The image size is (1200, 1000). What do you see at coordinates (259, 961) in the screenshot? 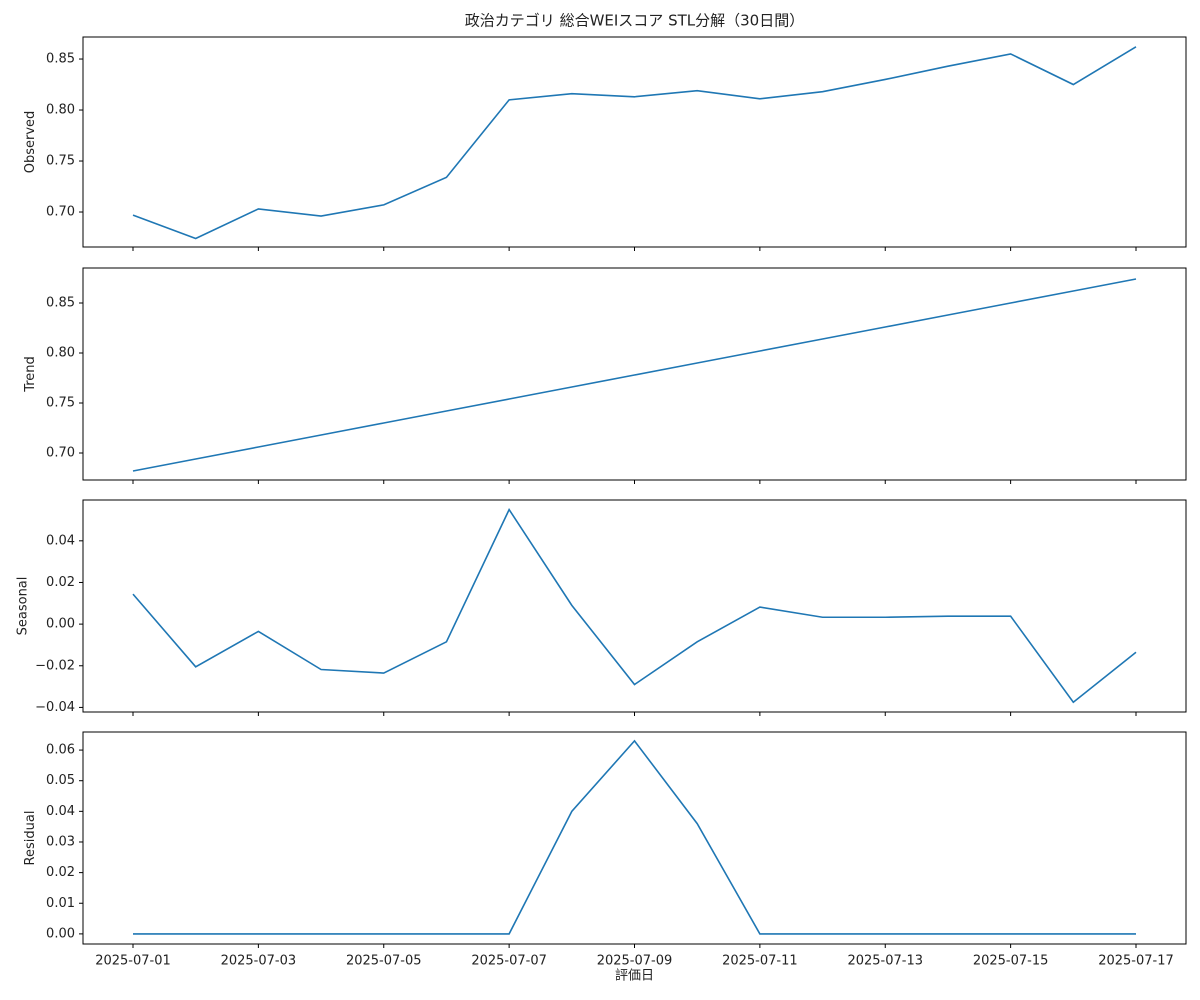
I see `x-tick-label: 2025-07-03` at bounding box center [259, 961].